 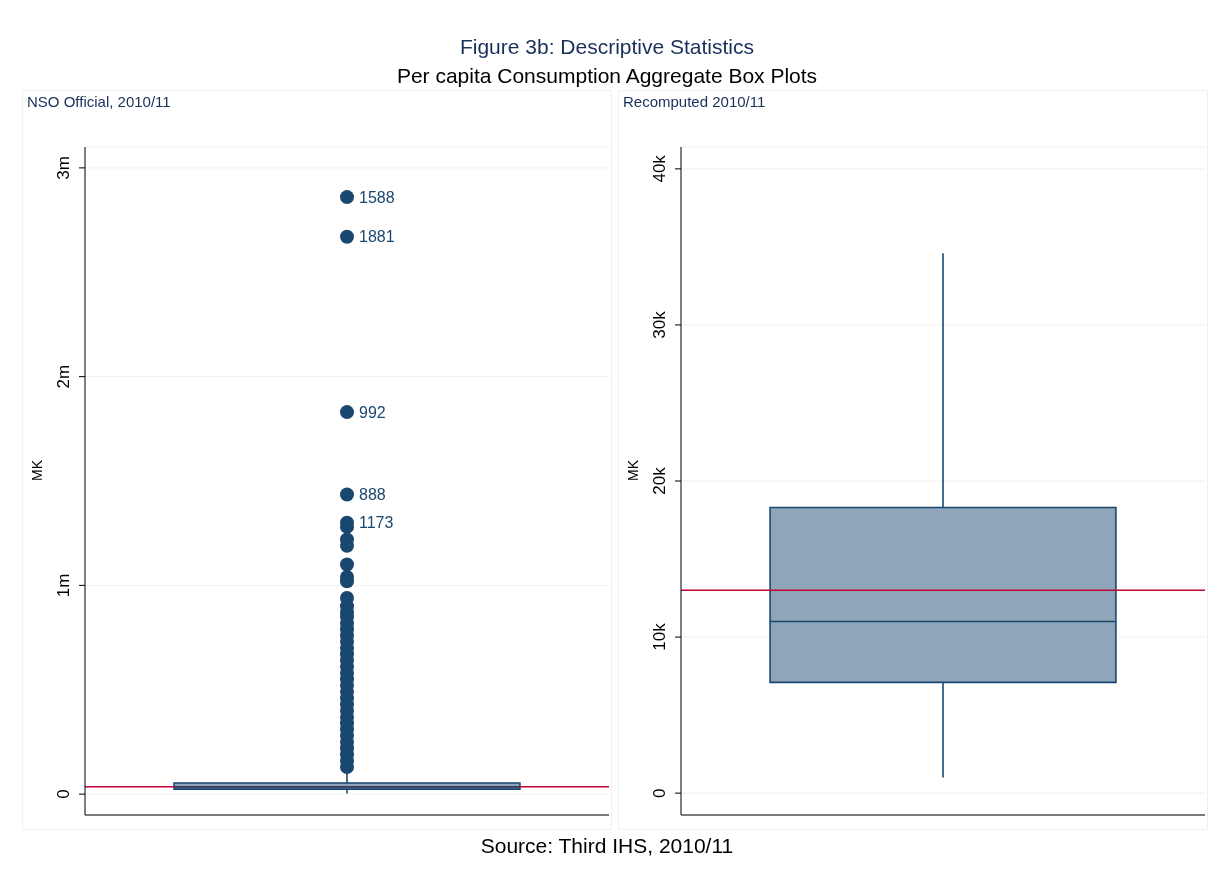 I want to click on caption: Figure 3b: Descriptive Statistics, so click(x=607, y=47).